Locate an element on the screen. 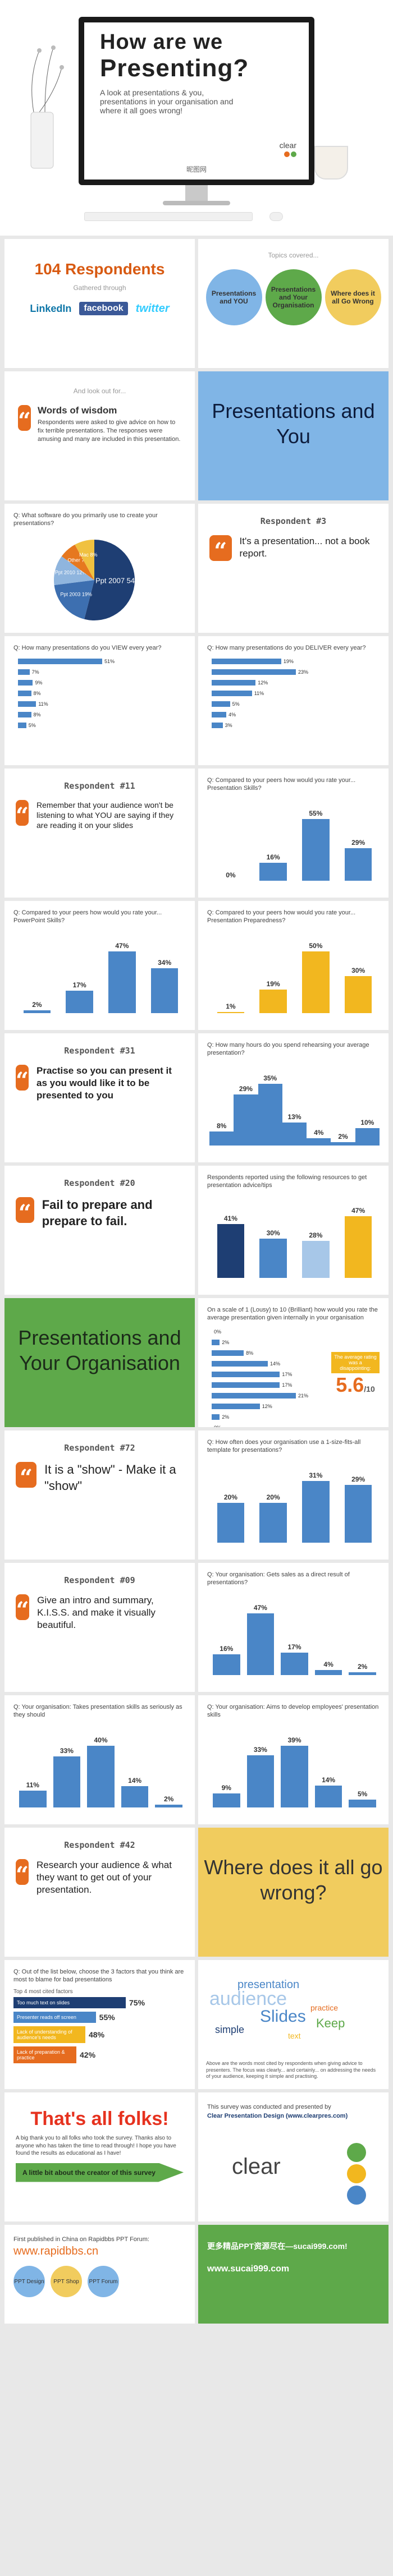  q12-bar-chart: 11% 33% 40% 14% 2% is located at coordinates (101, 1768).